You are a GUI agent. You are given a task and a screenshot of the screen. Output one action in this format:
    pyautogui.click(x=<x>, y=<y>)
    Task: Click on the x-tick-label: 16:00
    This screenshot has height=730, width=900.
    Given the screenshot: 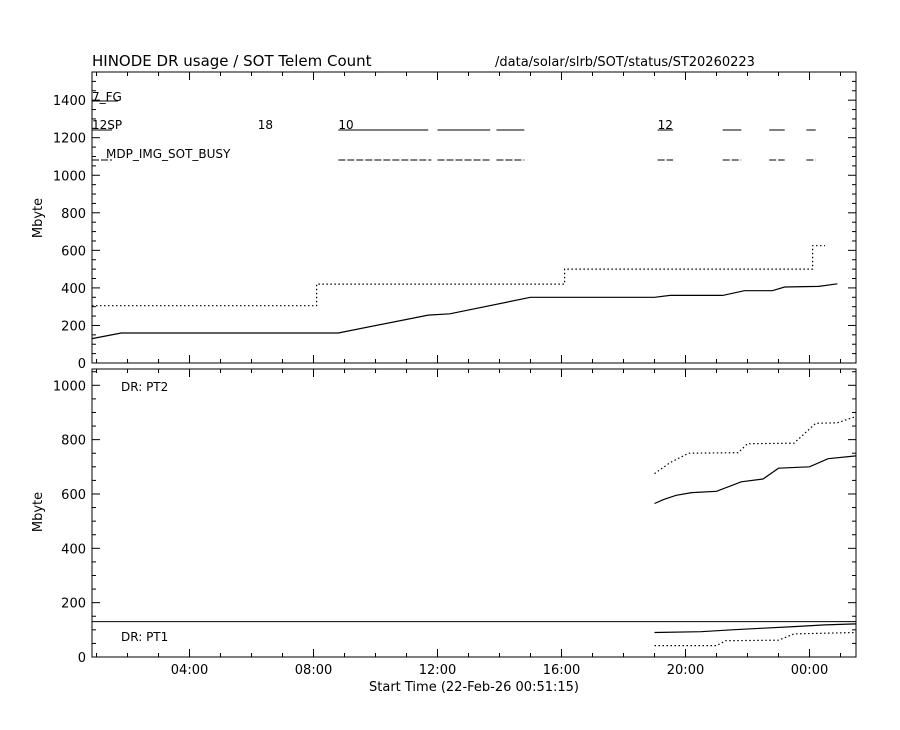 What is the action you would take?
    pyautogui.click(x=561, y=670)
    